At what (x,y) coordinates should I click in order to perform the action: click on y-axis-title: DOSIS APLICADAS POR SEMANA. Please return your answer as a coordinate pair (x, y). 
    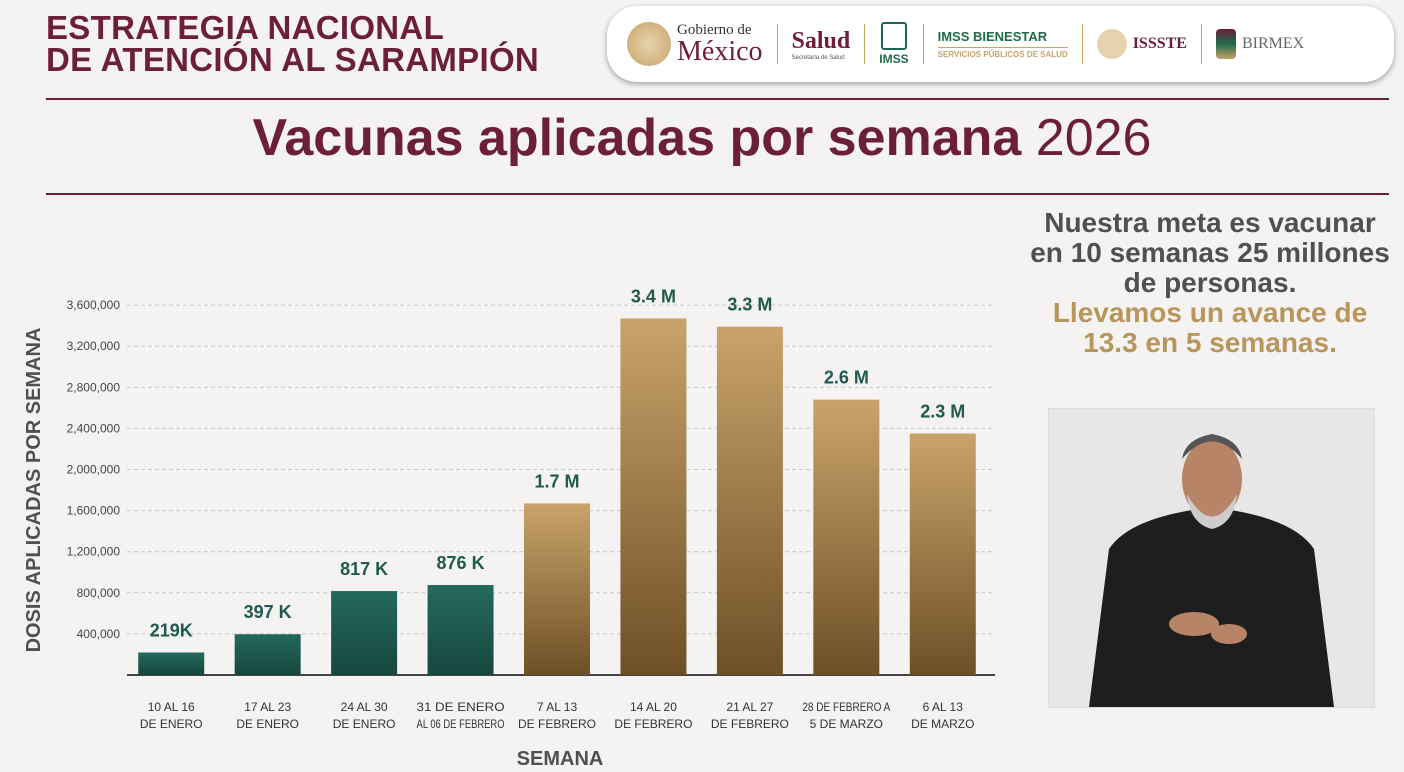
    Looking at the image, I should click on (34, 490).